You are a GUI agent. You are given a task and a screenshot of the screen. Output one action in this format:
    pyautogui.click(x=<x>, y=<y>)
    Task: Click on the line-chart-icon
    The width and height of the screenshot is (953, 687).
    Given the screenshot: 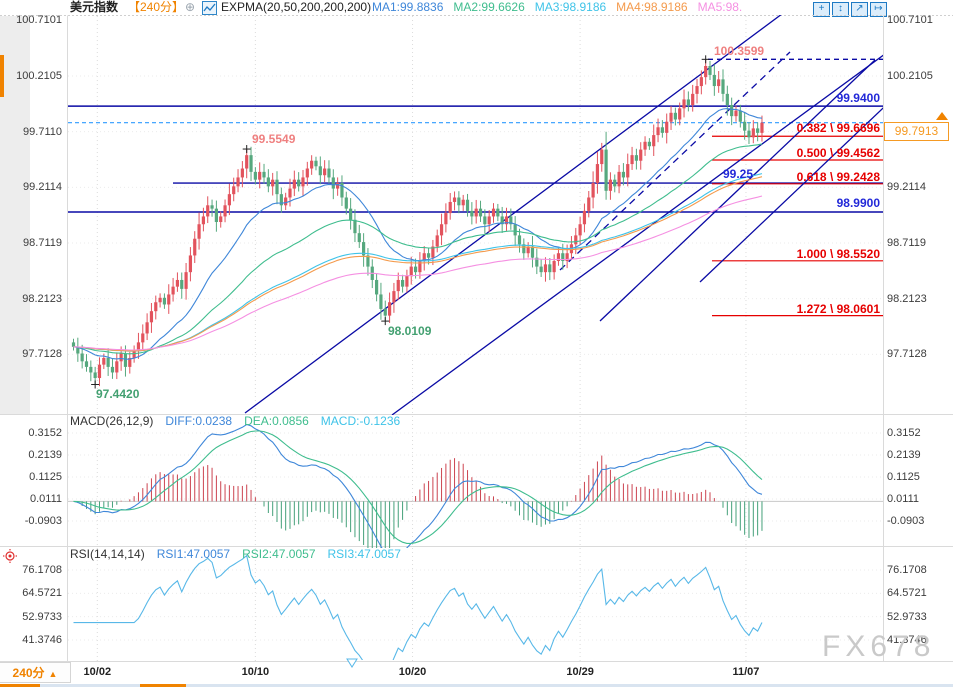 What is the action you would take?
    pyautogui.click(x=209, y=8)
    